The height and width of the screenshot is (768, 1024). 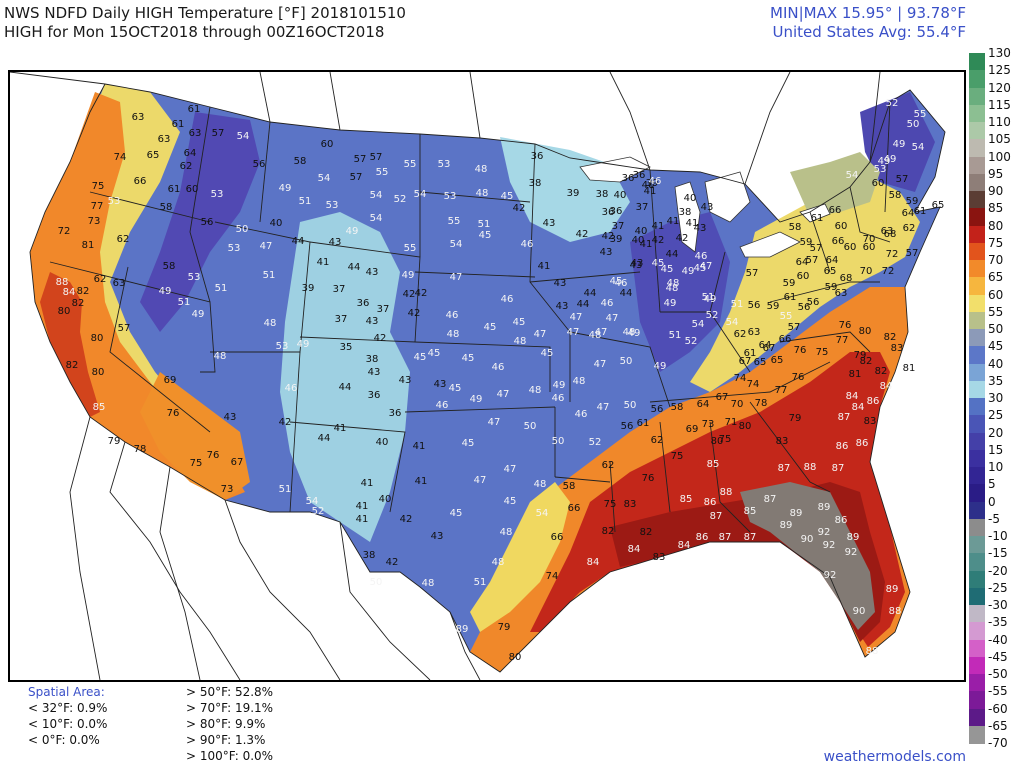 What do you see at coordinates (908, 213) in the screenshot?
I see `temperature-label: 64` at bounding box center [908, 213].